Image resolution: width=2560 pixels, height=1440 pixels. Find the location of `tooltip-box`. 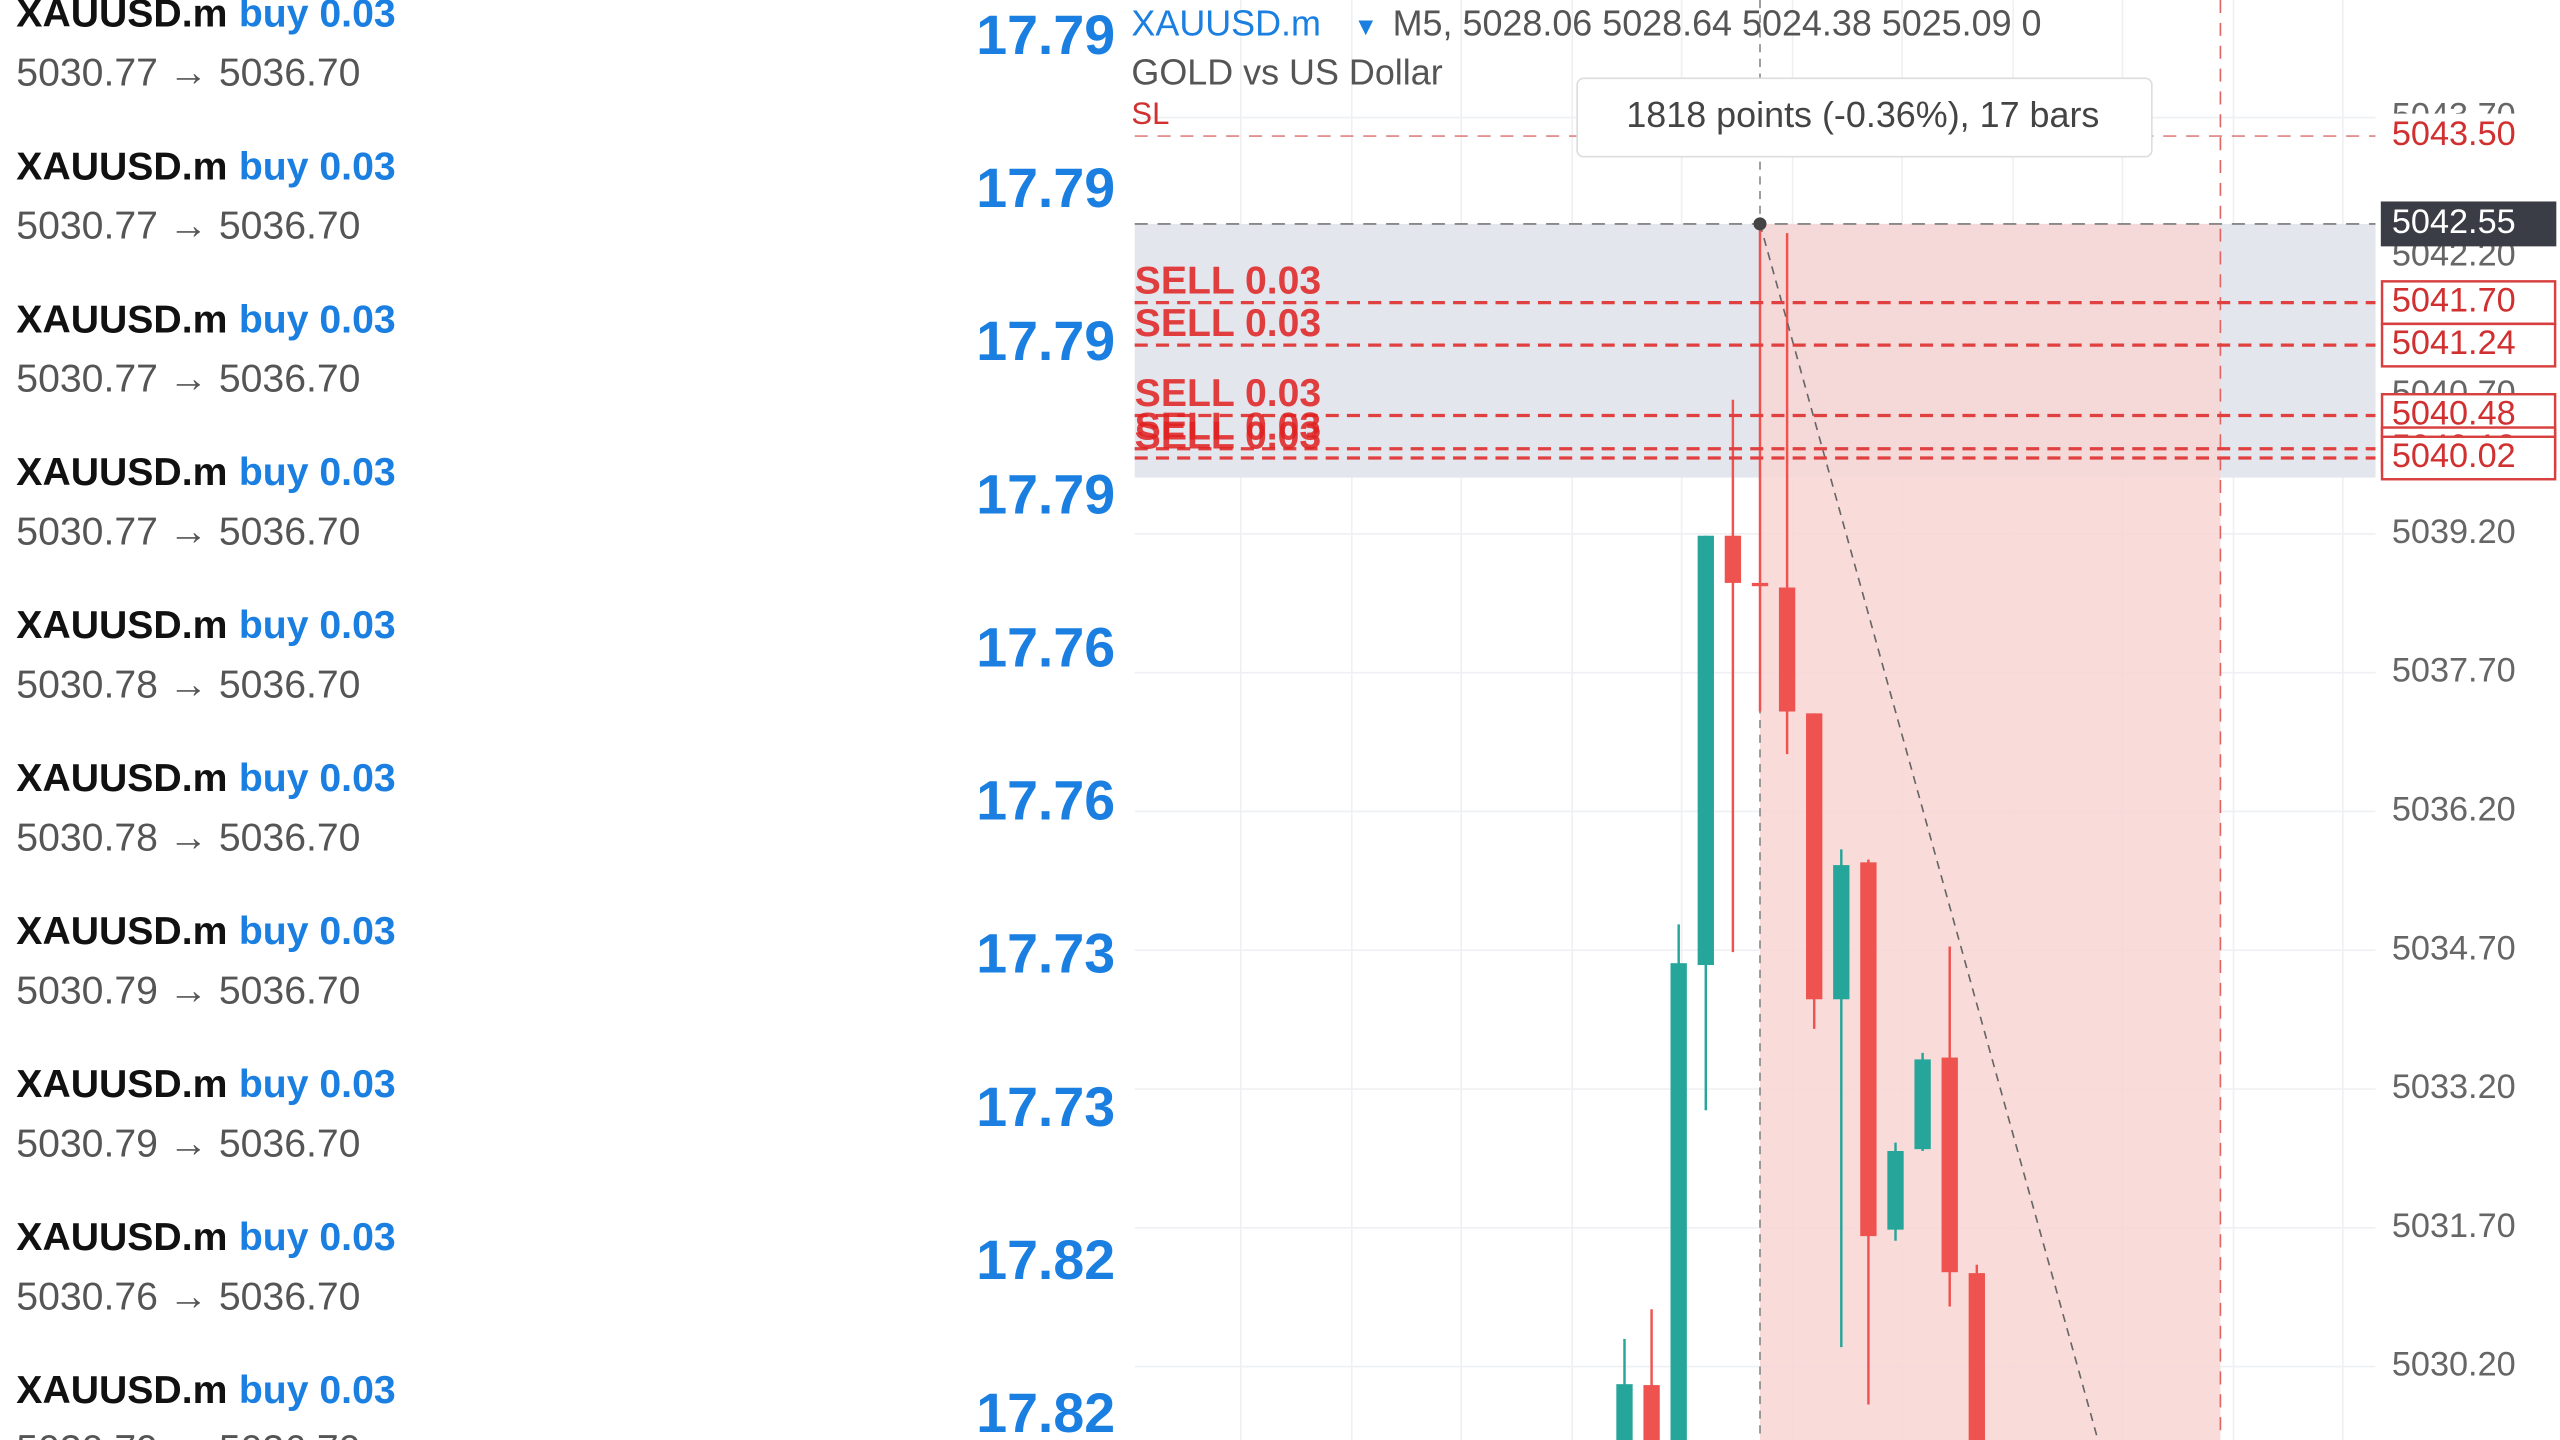

tooltip-box is located at coordinates (1864, 117).